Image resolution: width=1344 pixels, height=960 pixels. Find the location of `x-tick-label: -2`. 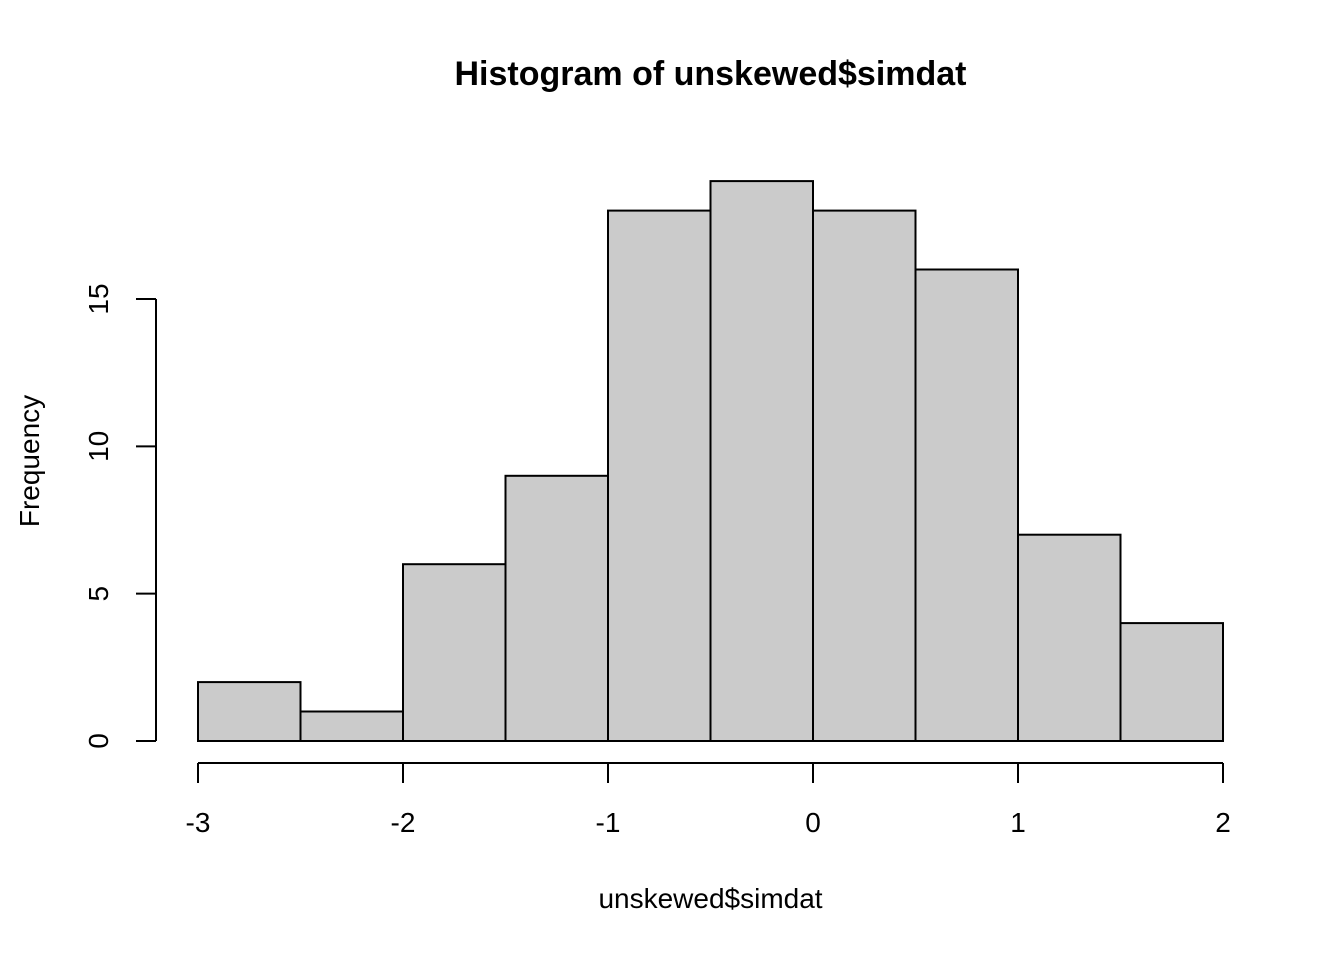

x-tick-label: -2 is located at coordinates (403, 822).